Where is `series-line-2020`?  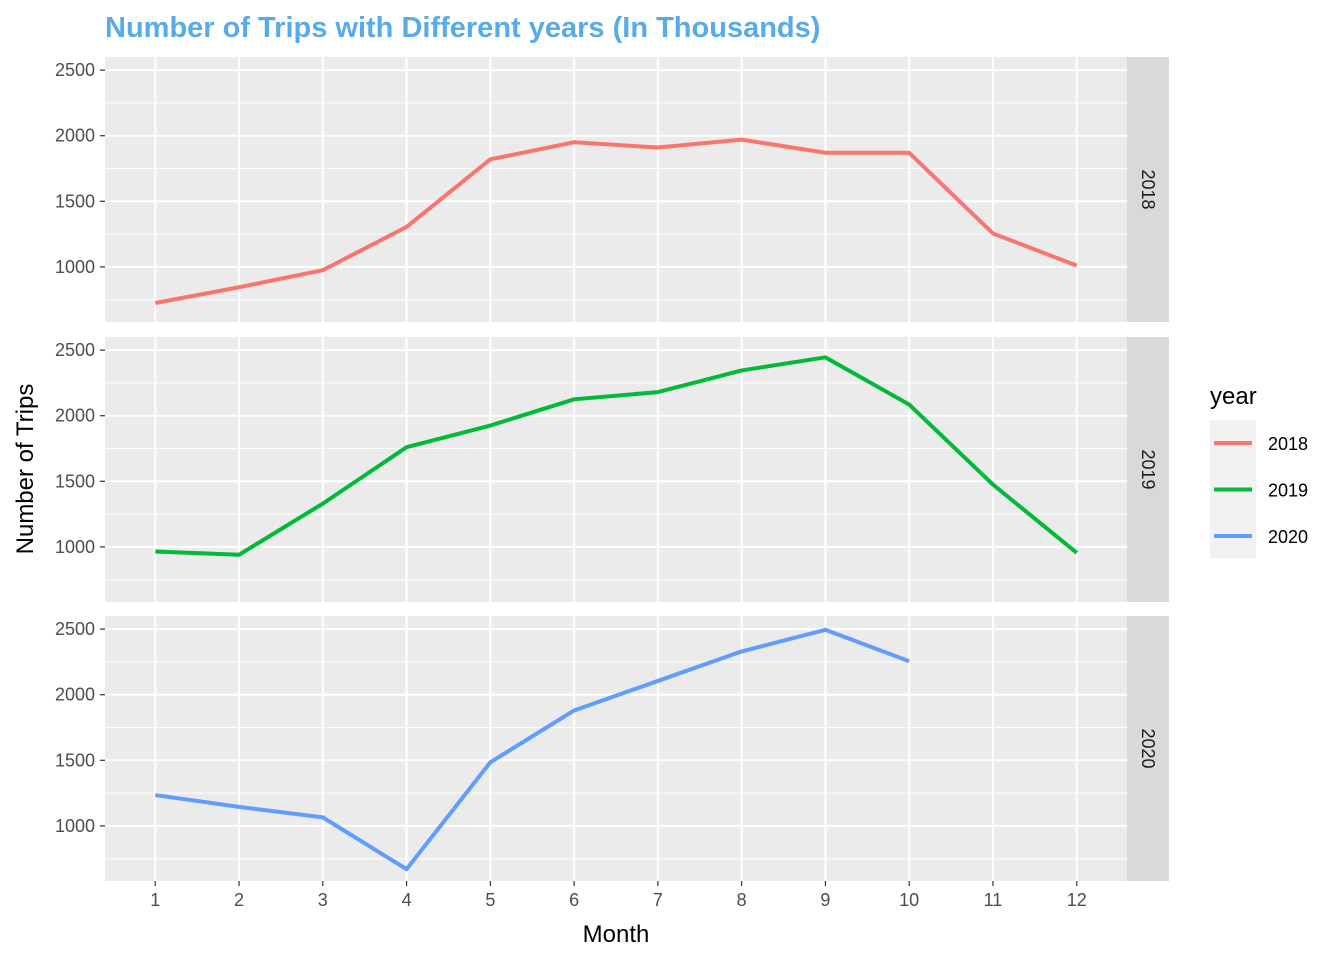
series-line-2020 is located at coordinates (532, 749).